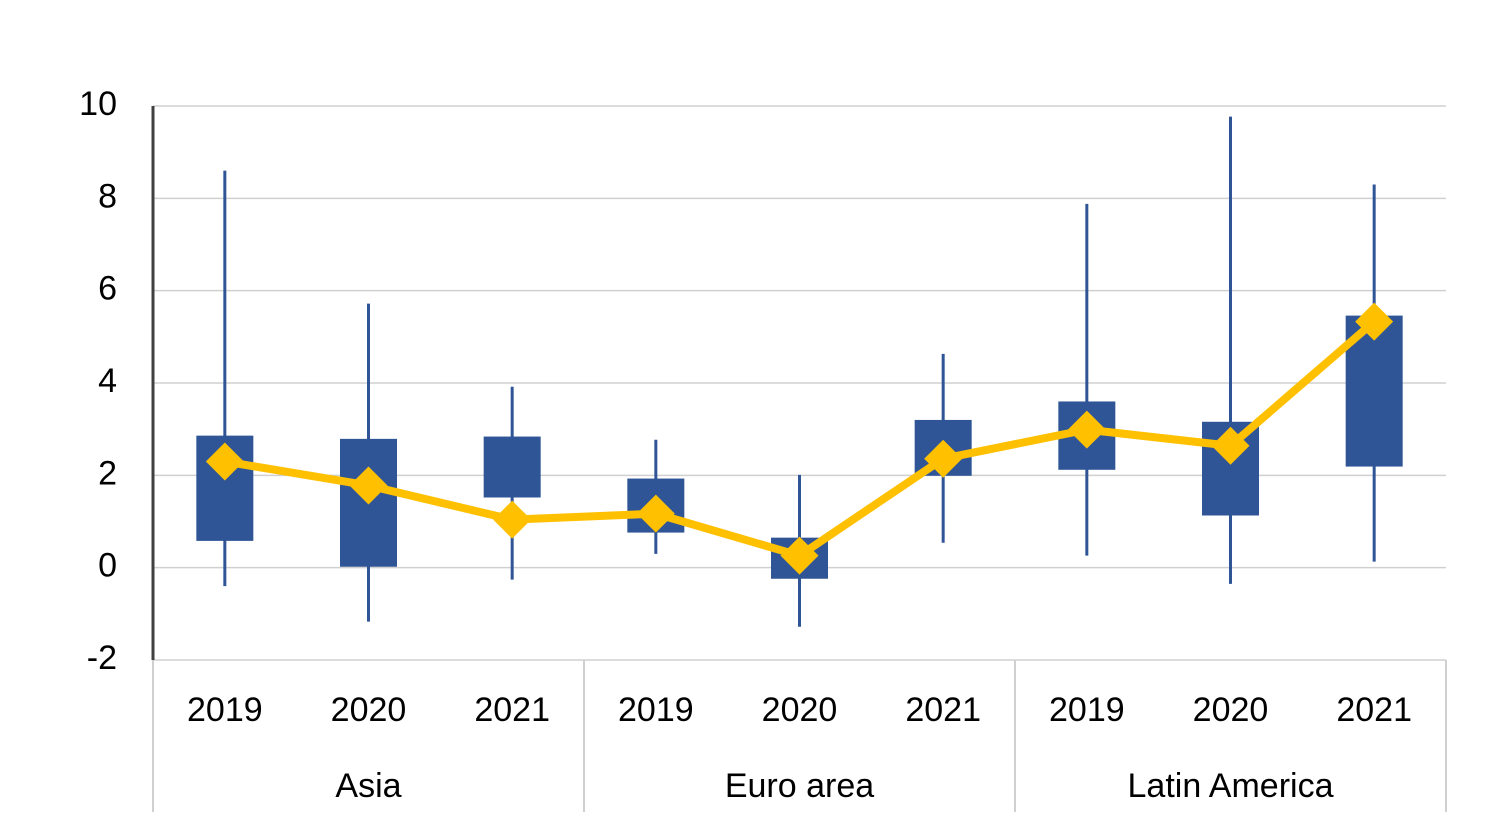 The height and width of the screenshot is (828, 1486). I want to click on y-tick-label: 0, so click(107, 566).